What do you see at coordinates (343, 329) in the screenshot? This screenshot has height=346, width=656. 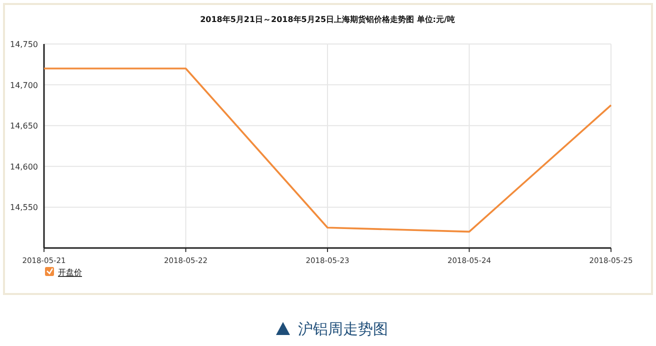 I see `text: 沪铝周走势图` at bounding box center [343, 329].